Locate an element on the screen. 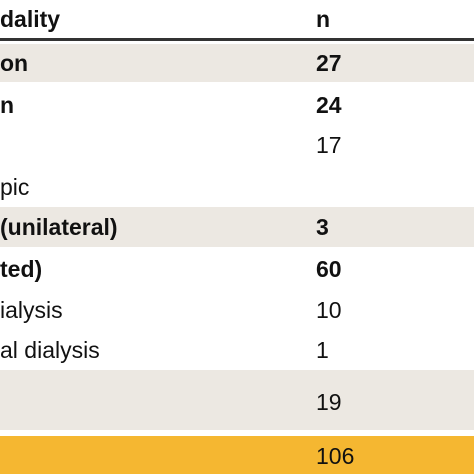 This screenshot has height=474, width=474. row-n: 27 is located at coordinates (329, 63).